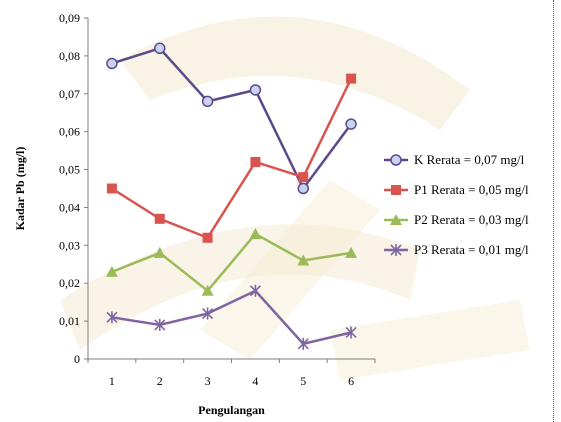  I want to click on legend-label: K Rerata = 0,07 mg/l, so click(469, 159).